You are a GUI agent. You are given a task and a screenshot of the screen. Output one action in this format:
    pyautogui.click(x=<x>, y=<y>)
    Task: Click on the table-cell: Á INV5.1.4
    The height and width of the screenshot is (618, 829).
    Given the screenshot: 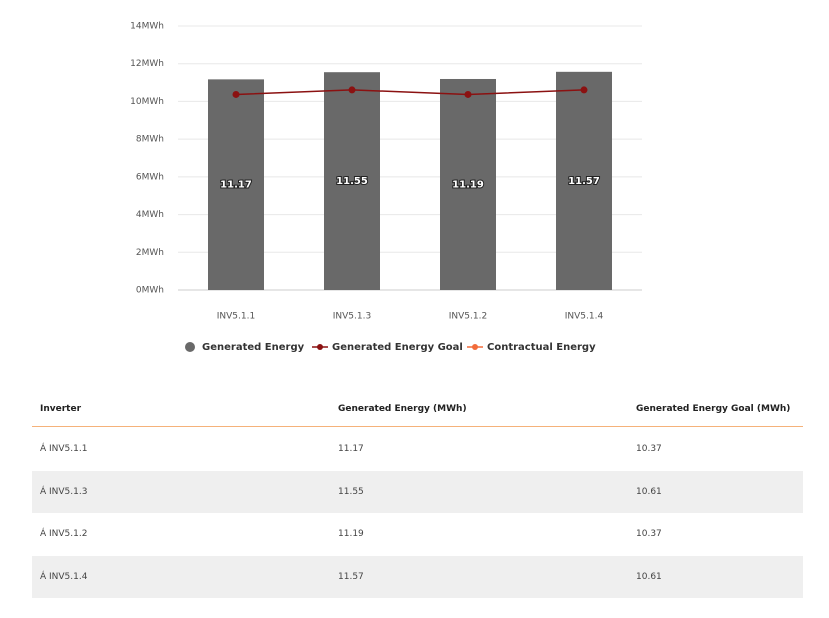 What is the action you would take?
    pyautogui.click(x=64, y=576)
    